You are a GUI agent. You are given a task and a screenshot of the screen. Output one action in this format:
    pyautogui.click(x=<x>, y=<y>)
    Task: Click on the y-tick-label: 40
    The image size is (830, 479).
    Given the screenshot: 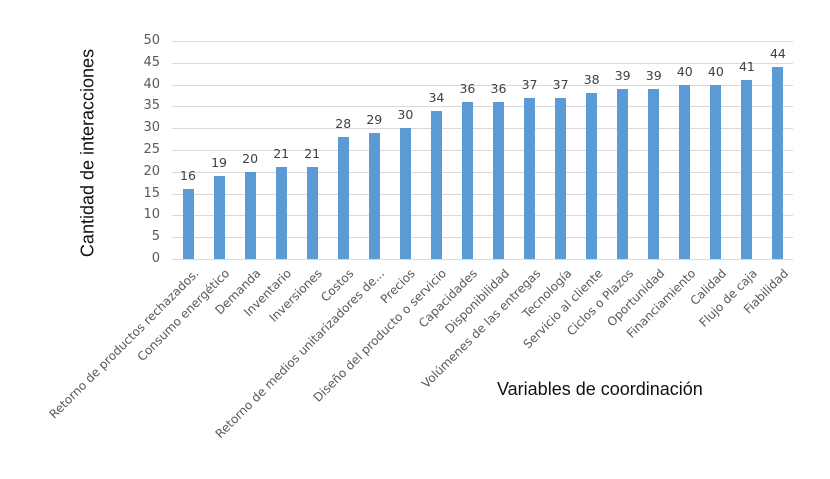 What is the action you would take?
    pyautogui.click(x=151, y=84)
    